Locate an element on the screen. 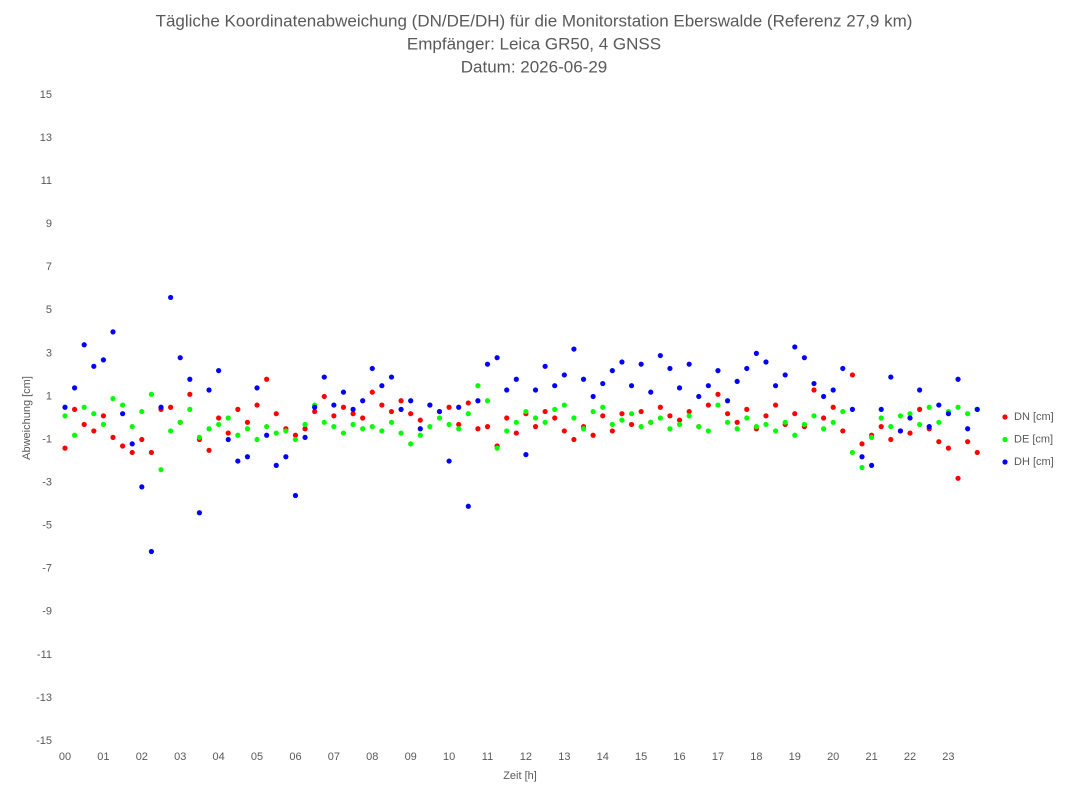 The width and height of the screenshot is (1068, 801). x-tick-label: 23 is located at coordinates (948, 757).